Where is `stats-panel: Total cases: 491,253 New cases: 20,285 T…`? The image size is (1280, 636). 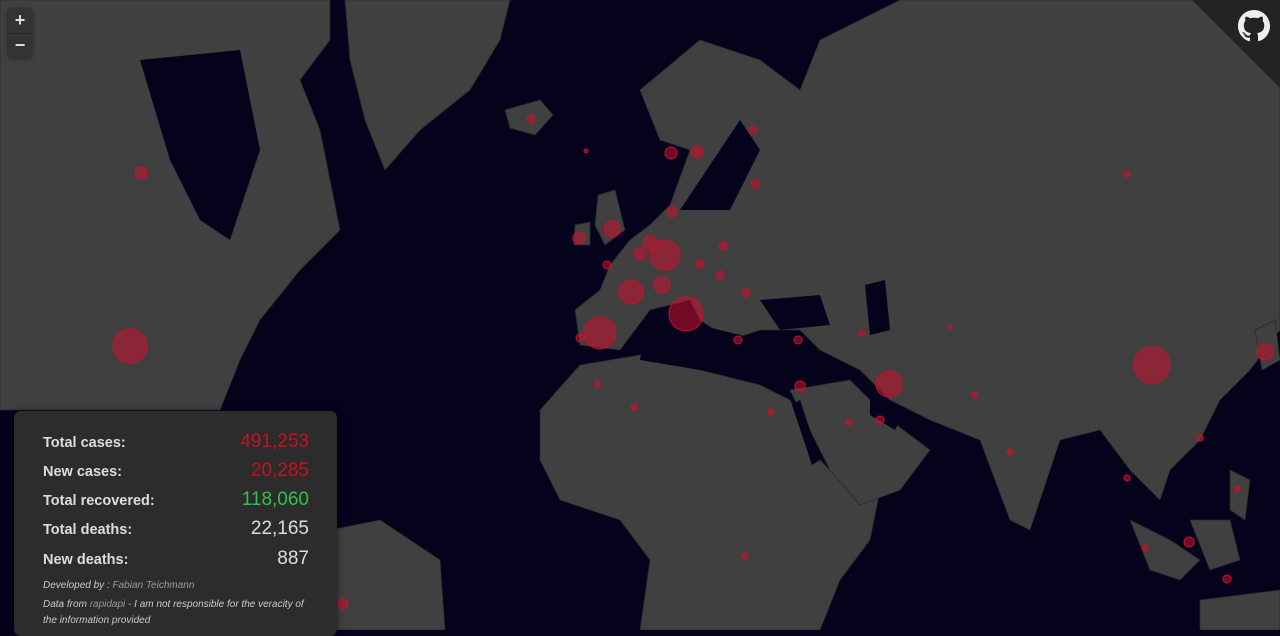 stats-panel: Total cases: 491,253 New cases: 20,285 T… is located at coordinates (175, 523).